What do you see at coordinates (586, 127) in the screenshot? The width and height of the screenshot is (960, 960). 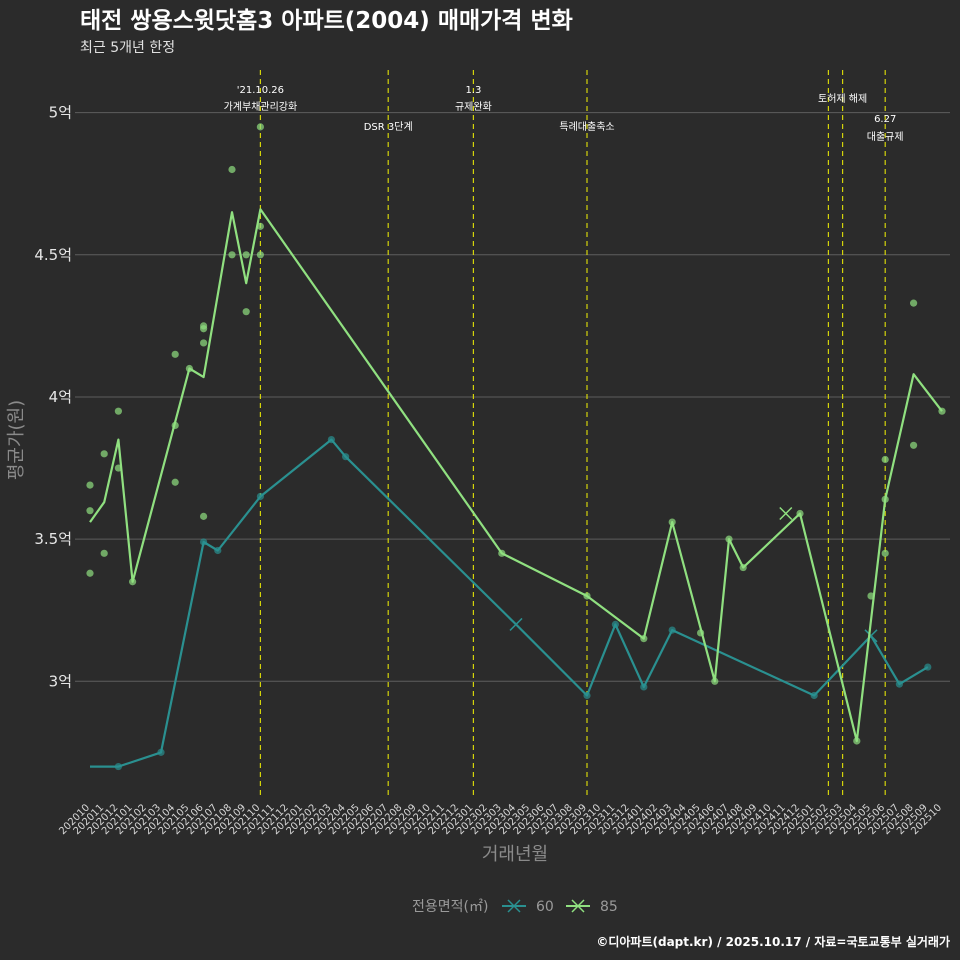 I see `event-label: 특례대출축소` at bounding box center [586, 127].